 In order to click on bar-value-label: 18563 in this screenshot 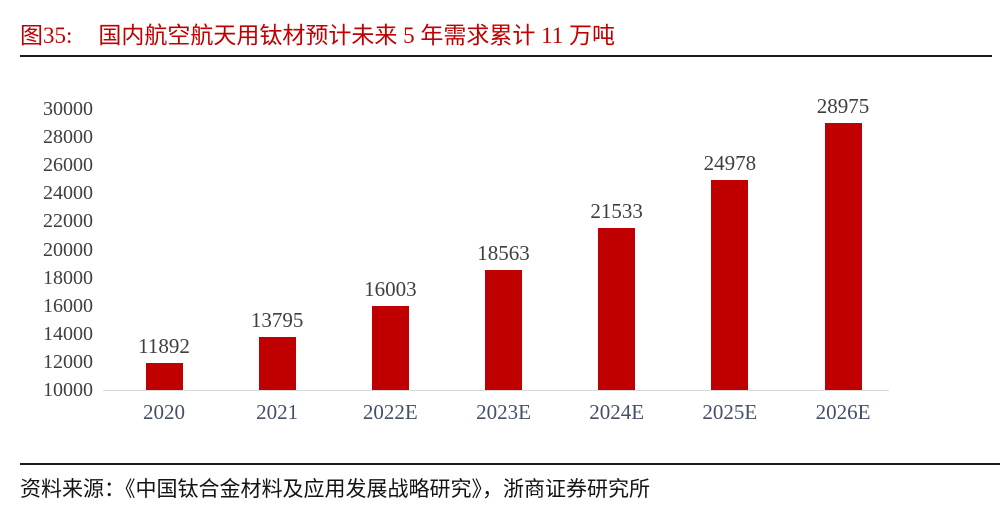, I will do `click(503, 253)`.